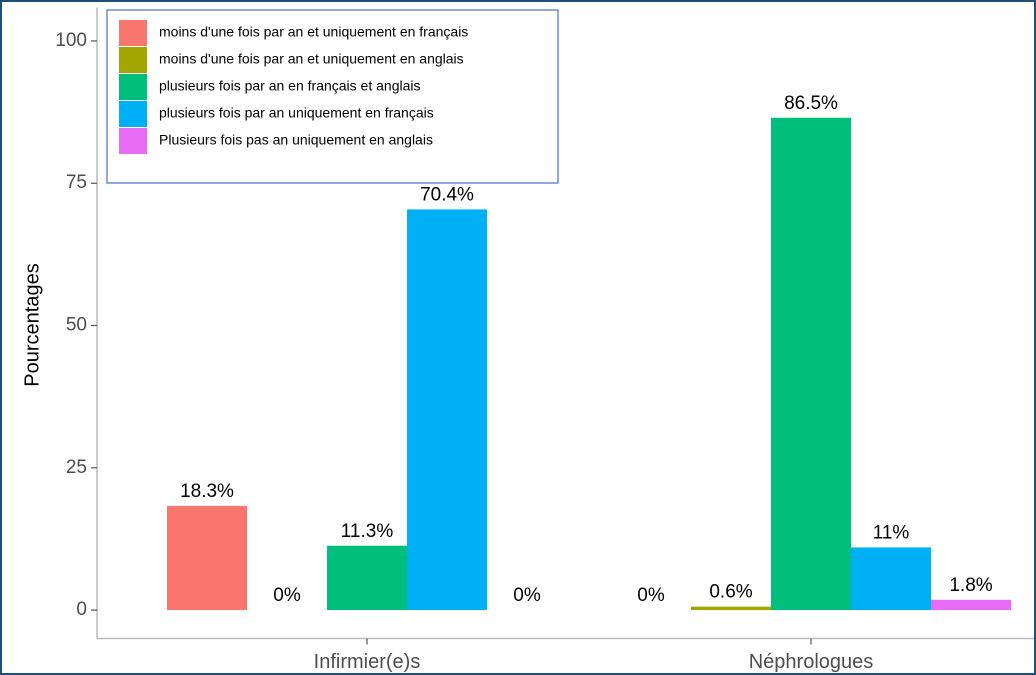 The width and height of the screenshot is (1036, 675). What do you see at coordinates (891, 532) in the screenshot?
I see `value-label: 11%` at bounding box center [891, 532].